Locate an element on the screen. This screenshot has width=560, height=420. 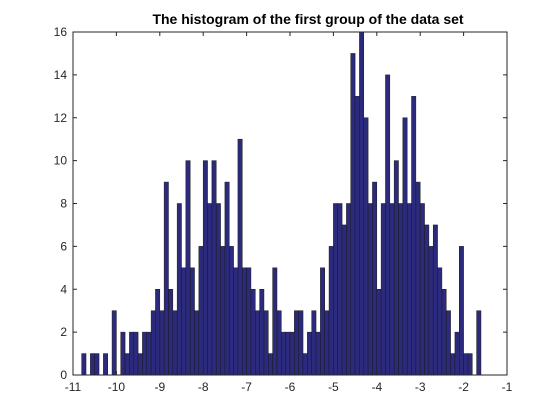
y-tick-label: 4 is located at coordinates (63, 289).